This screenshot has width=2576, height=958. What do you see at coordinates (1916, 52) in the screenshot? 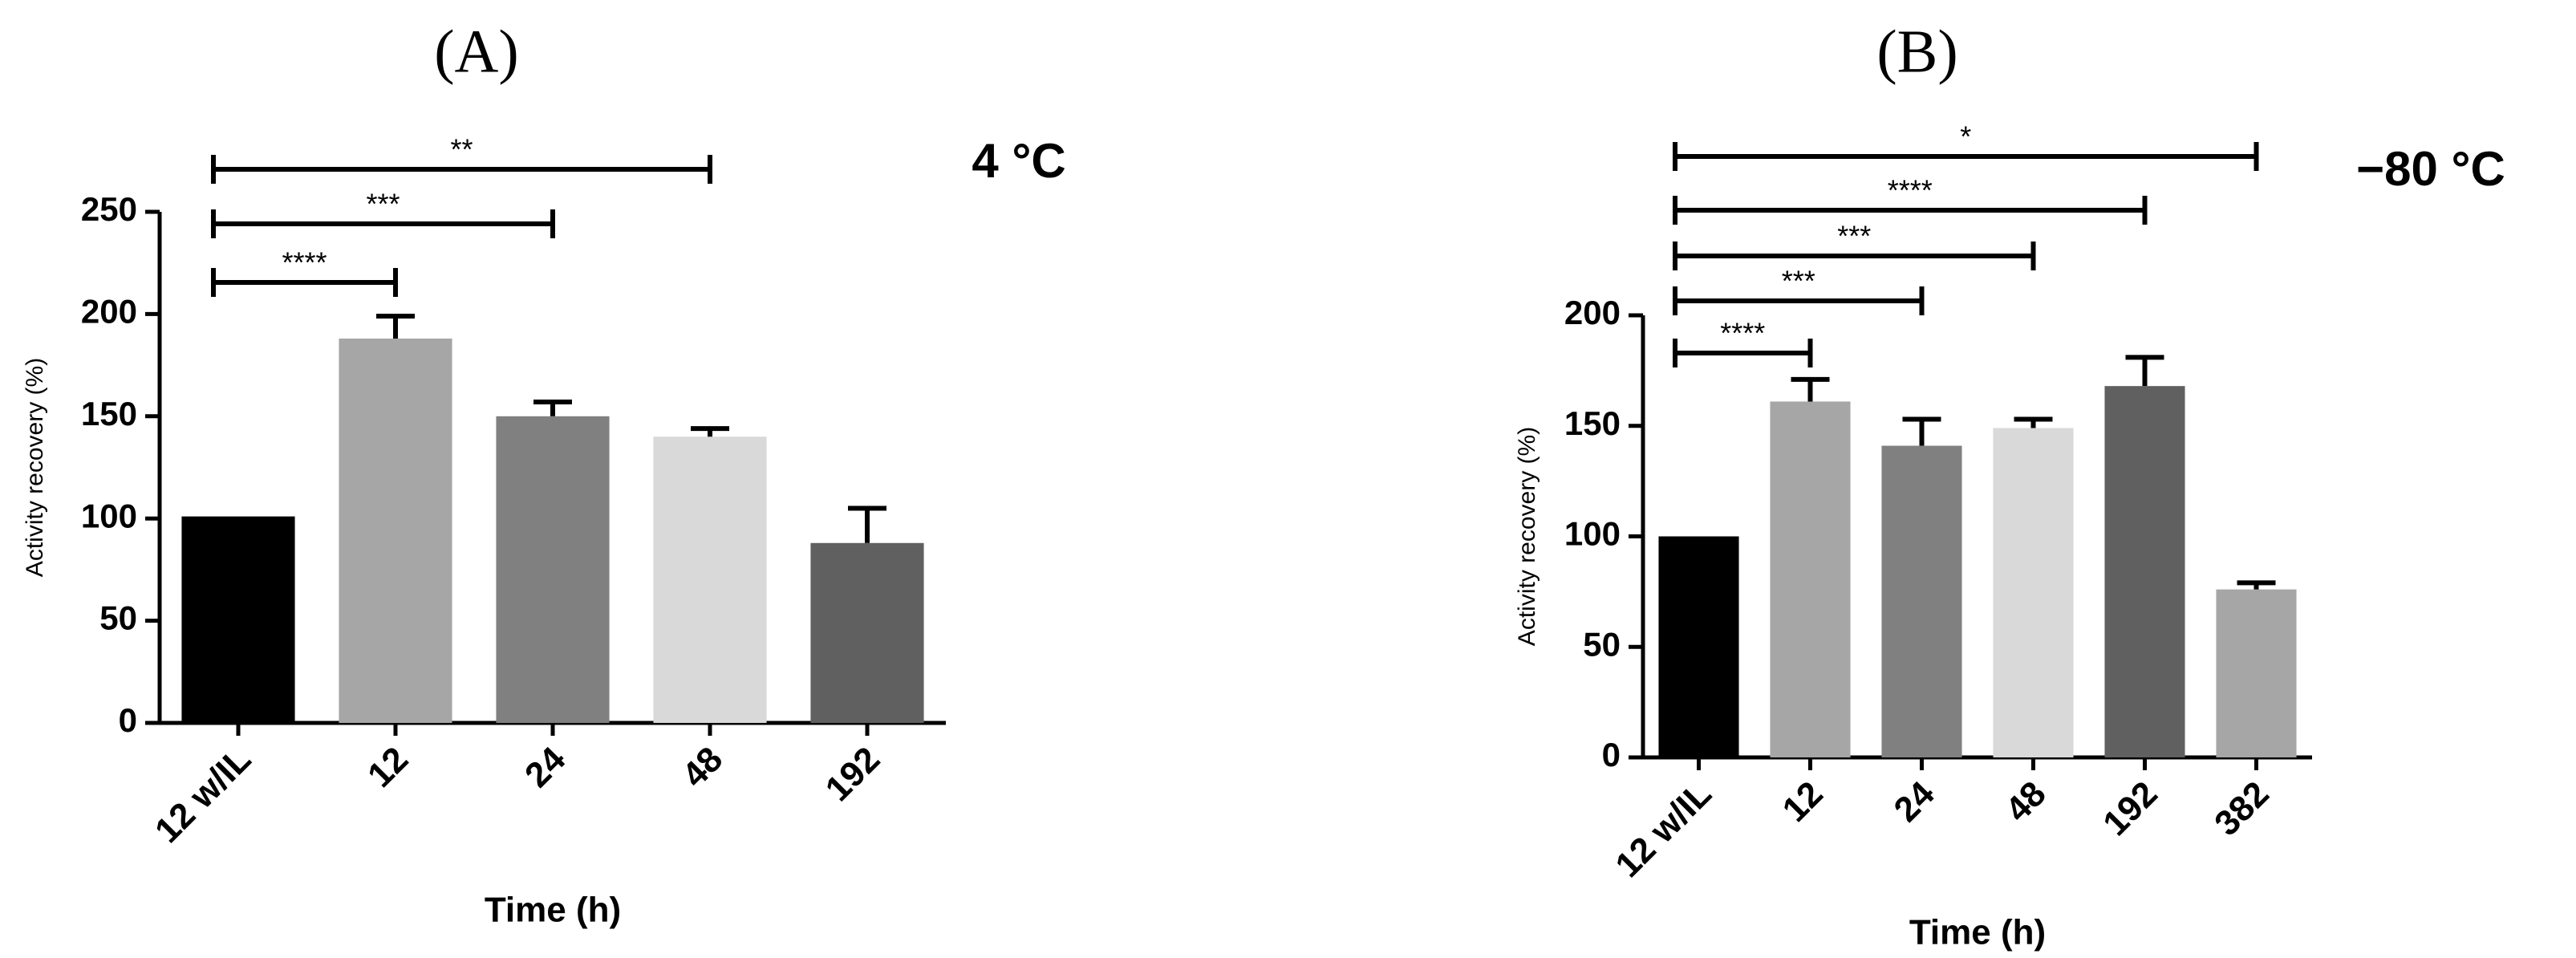
I see `panel-title: (B)` at bounding box center [1916, 52].